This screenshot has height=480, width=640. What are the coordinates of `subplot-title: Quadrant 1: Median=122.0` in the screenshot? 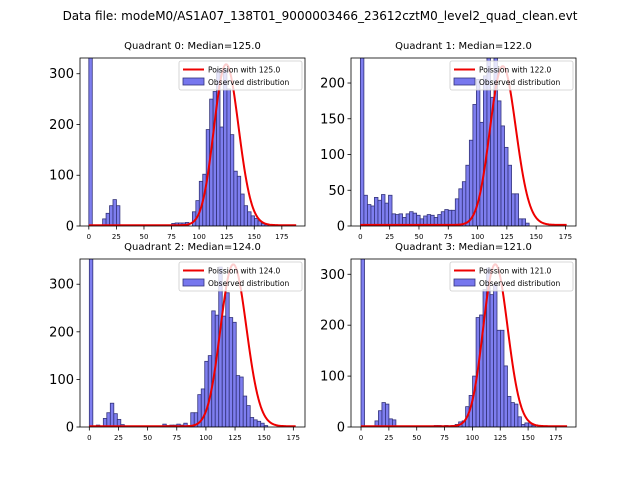 It's located at (463, 46).